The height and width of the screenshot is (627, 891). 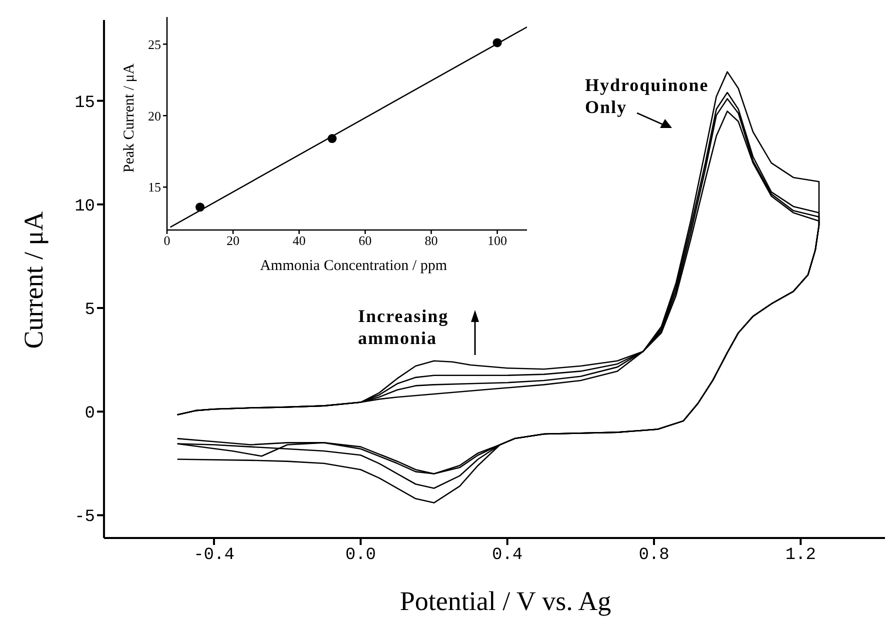 I want to click on x-tick-label: 0, so click(x=167, y=240).